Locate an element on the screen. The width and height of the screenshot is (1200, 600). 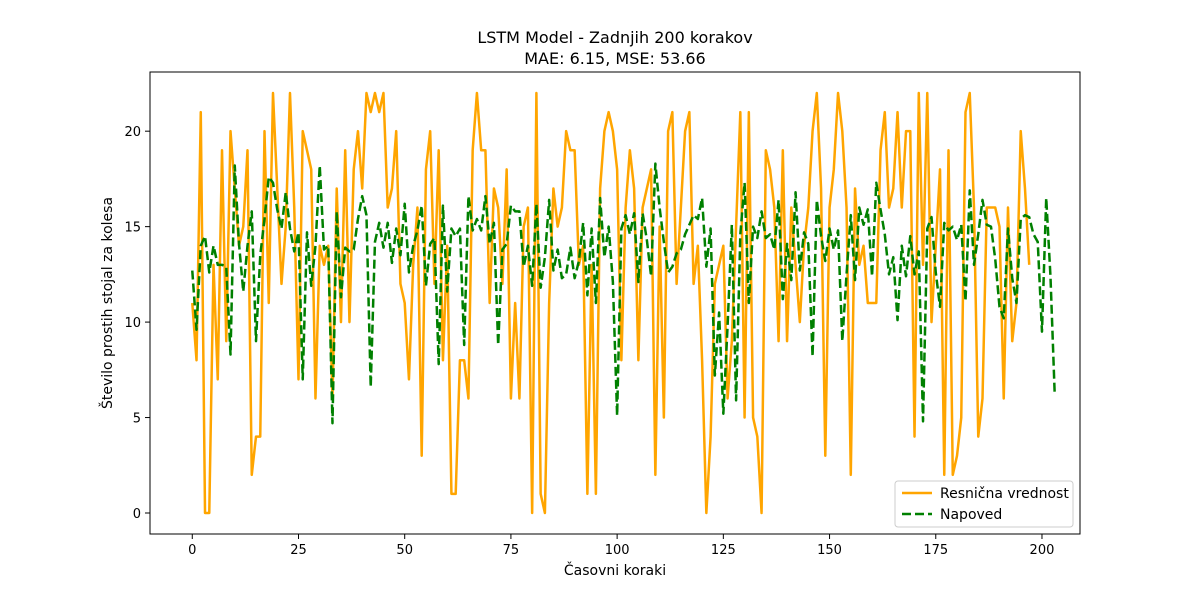
legend-box is located at coordinates (984, 504).